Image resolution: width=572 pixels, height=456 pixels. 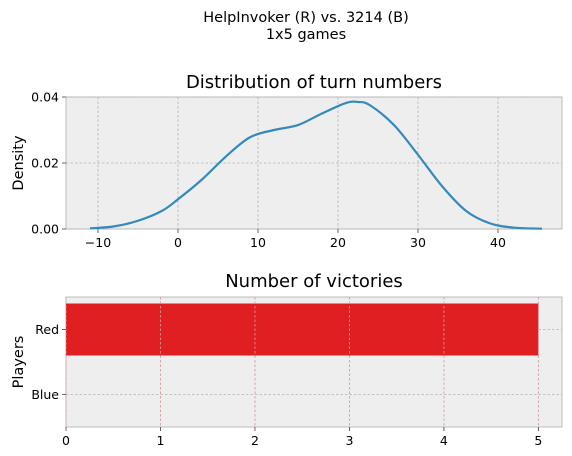 I want to click on density-ylabel: Density, so click(x=19, y=163).